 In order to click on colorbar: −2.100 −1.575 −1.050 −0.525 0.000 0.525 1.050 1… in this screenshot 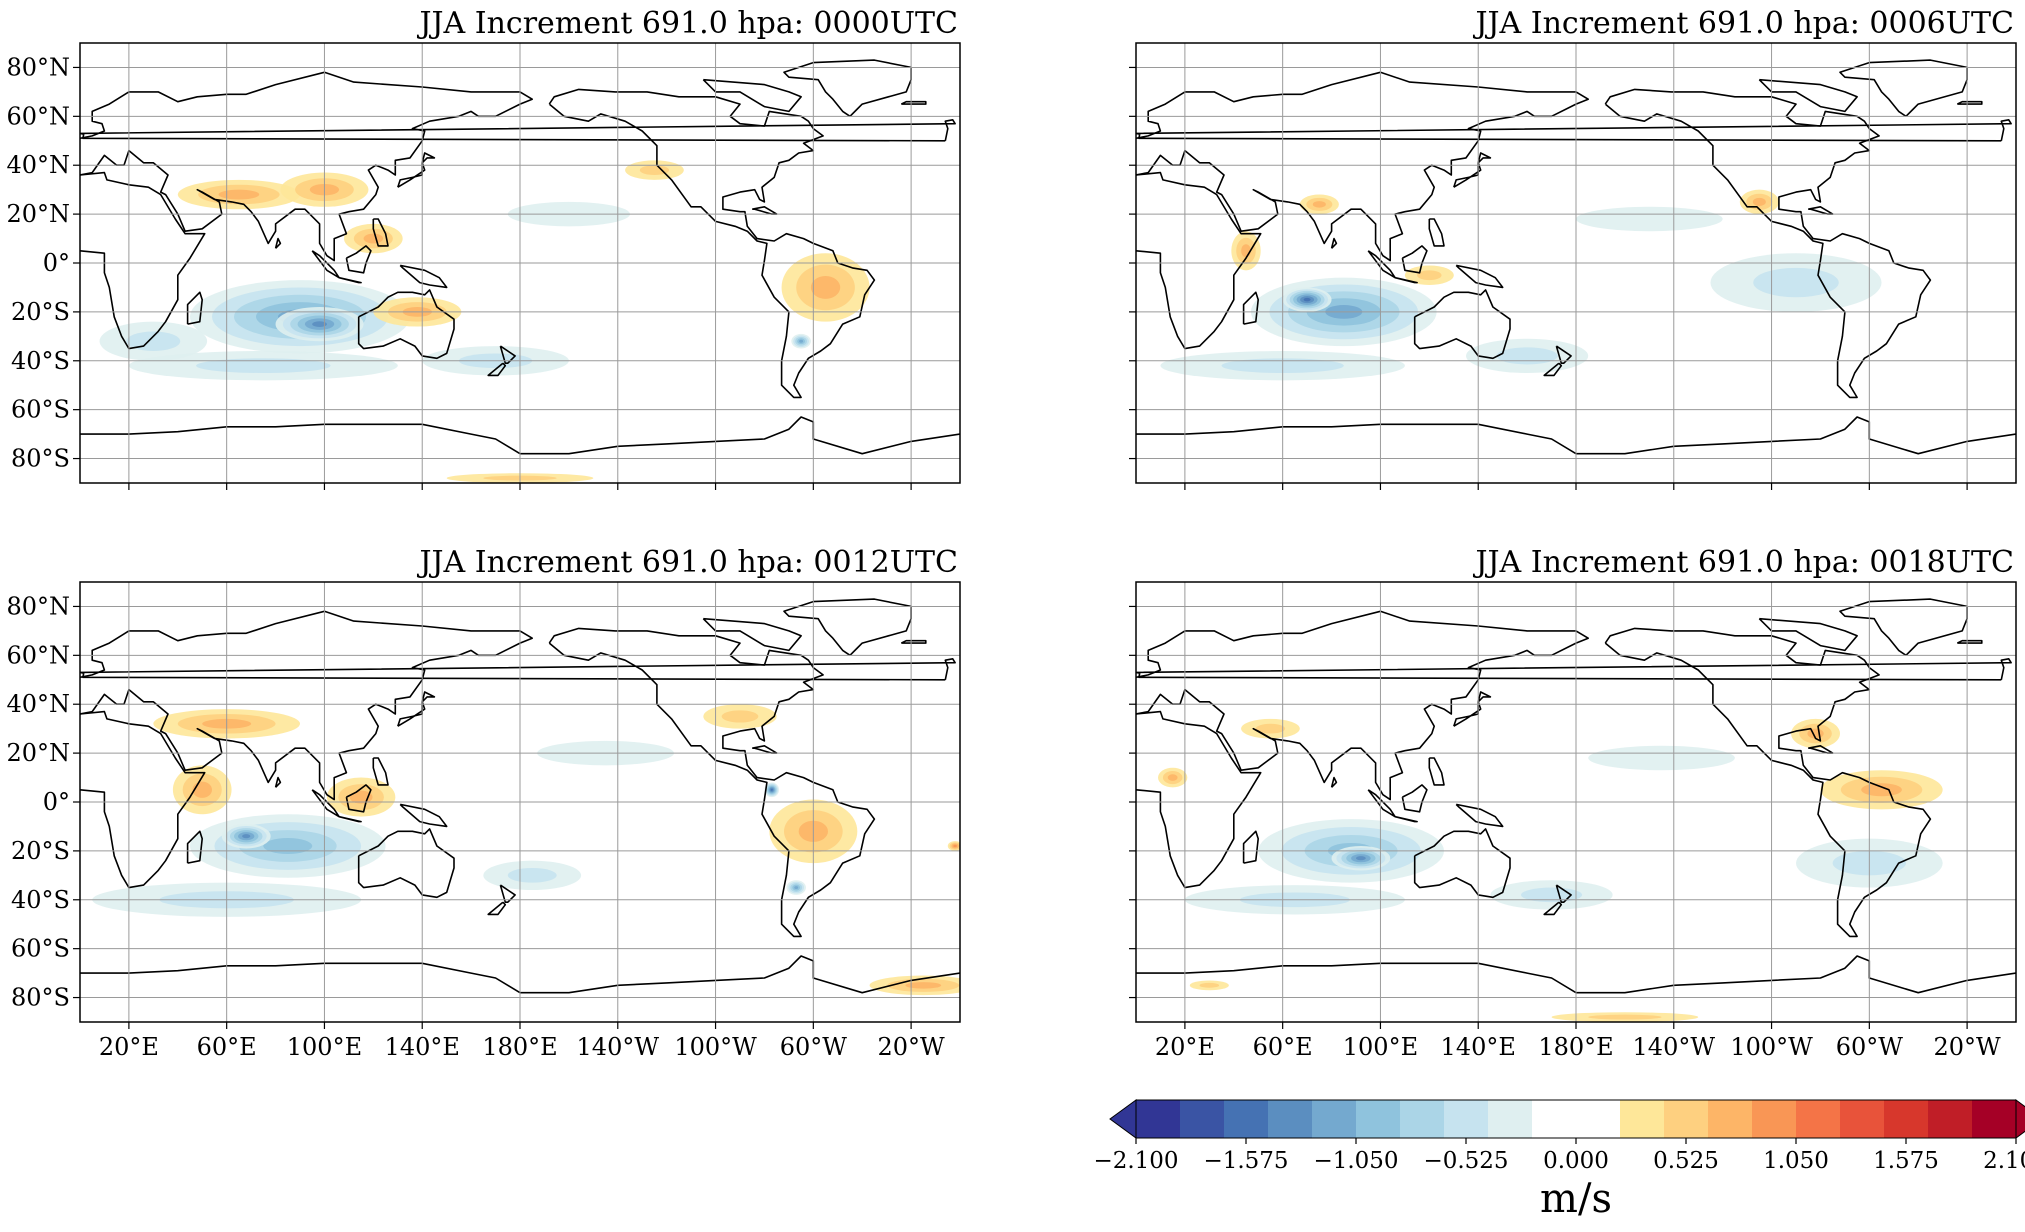, I will do `click(1559, 1160)`.